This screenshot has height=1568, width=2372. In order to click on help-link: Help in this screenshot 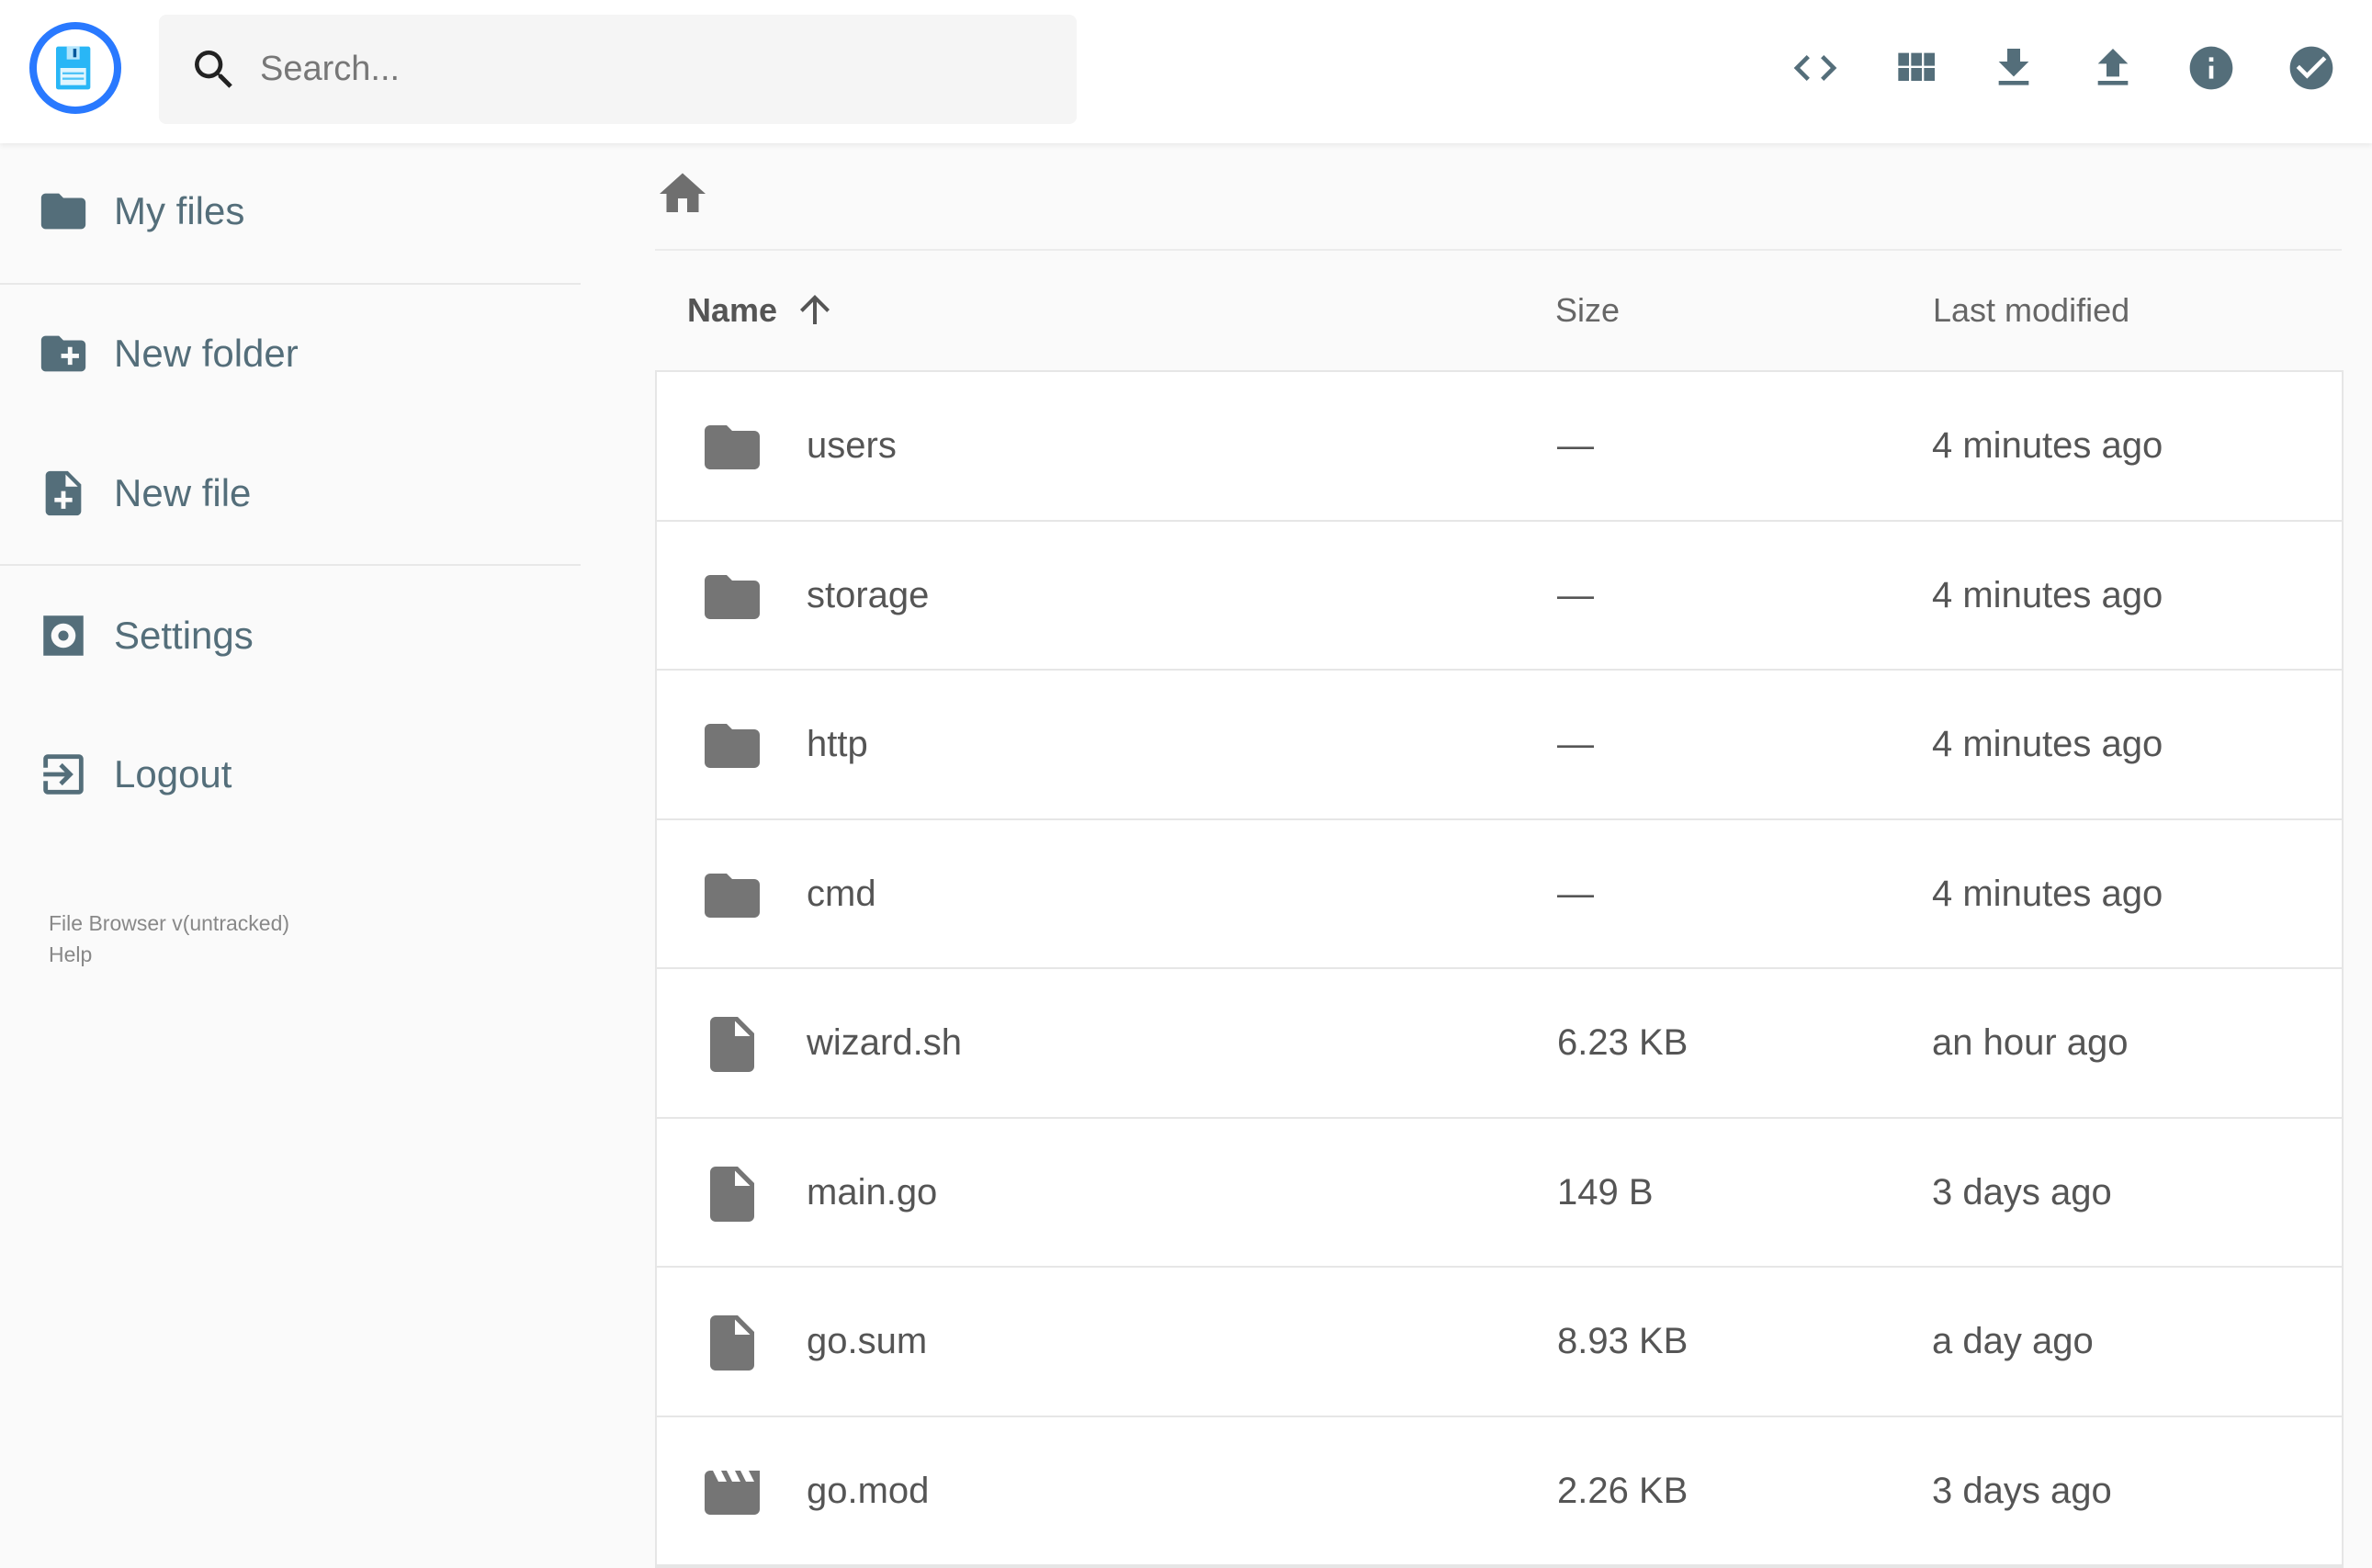, I will do `click(71, 954)`.